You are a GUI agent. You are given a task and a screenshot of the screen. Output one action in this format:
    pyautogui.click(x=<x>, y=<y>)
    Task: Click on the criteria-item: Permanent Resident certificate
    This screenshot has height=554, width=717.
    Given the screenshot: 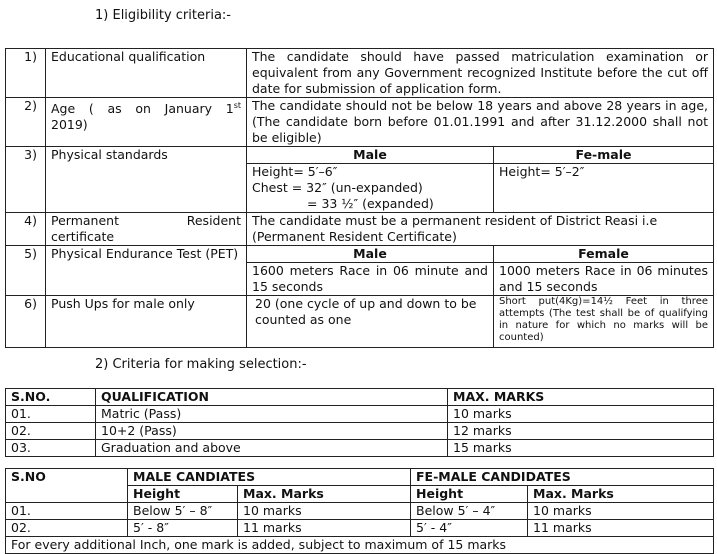 What is the action you would take?
    pyautogui.click(x=146, y=229)
    